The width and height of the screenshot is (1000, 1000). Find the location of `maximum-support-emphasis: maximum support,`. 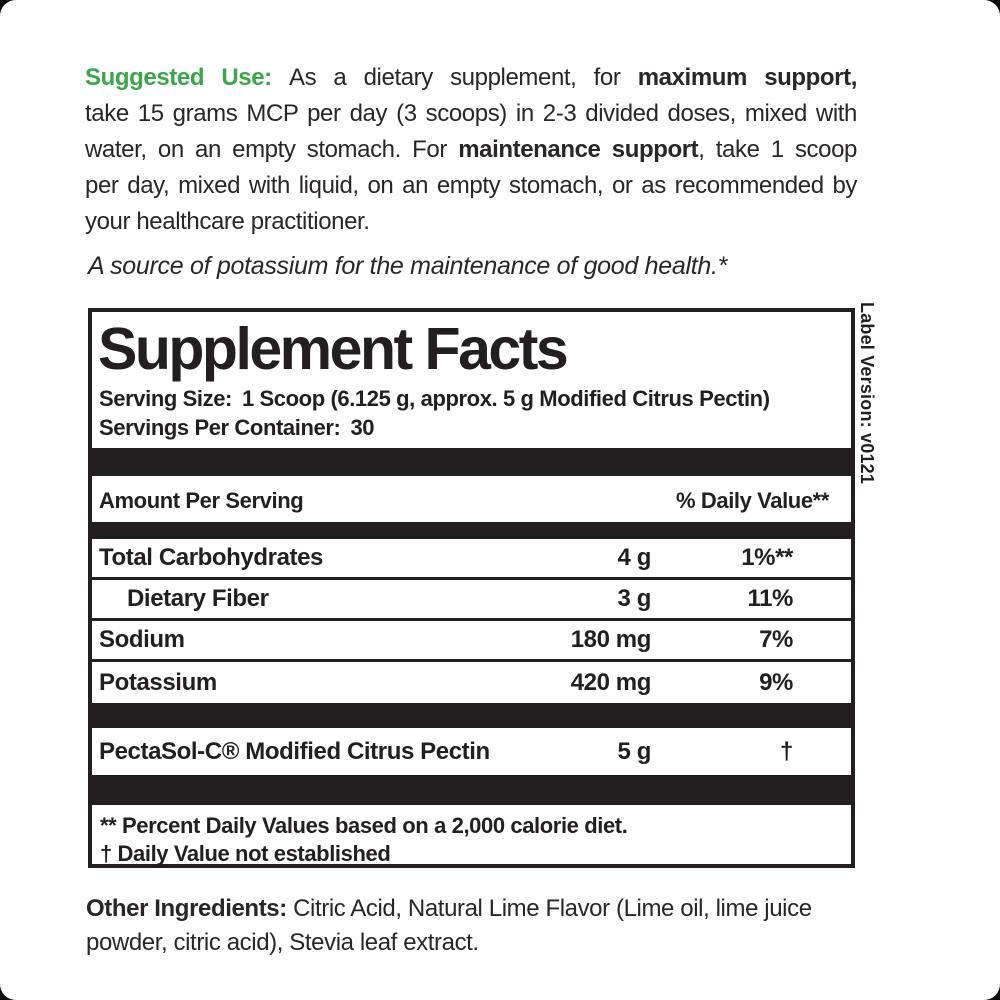

maximum-support-emphasis: maximum support, is located at coordinates (747, 77).